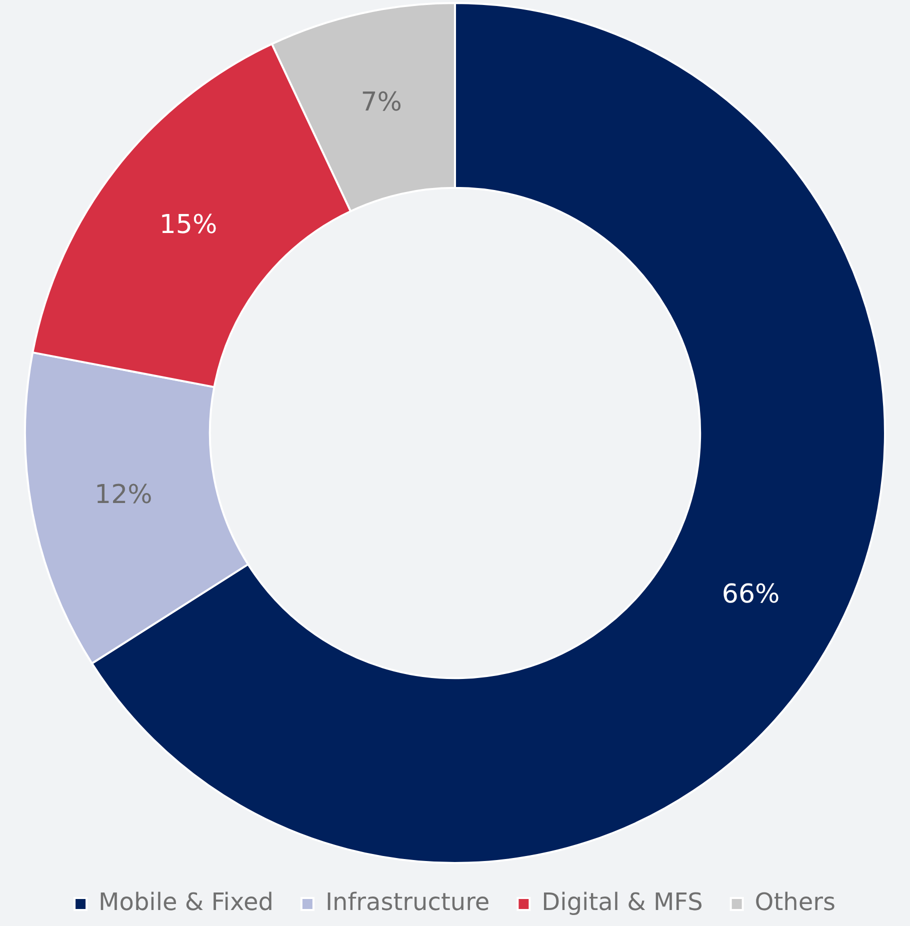  What do you see at coordinates (123, 495) in the screenshot?
I see `data-label: 12%` at bounding box center [123, 495].